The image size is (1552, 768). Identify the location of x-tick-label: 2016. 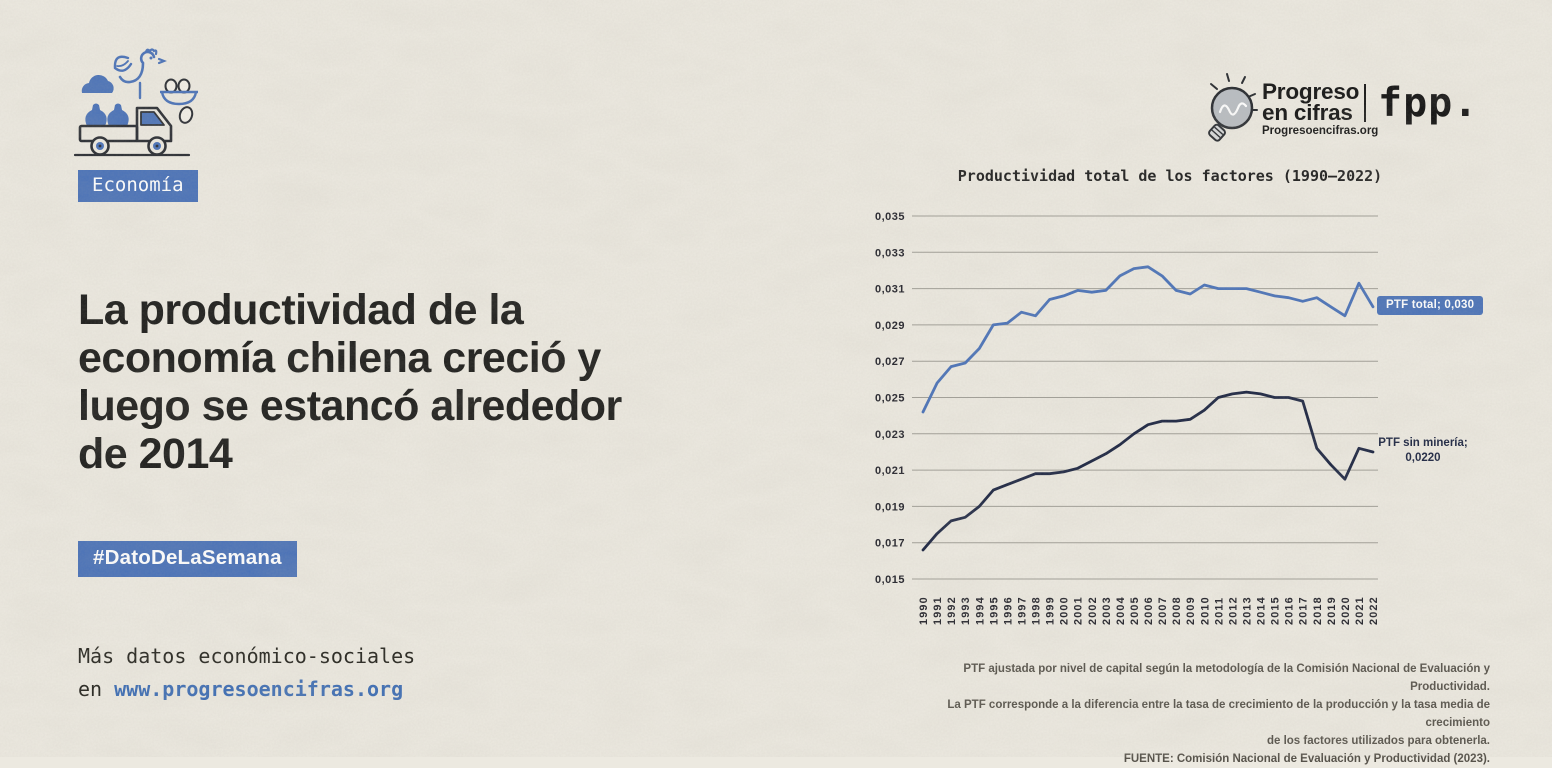
(1290, 610).